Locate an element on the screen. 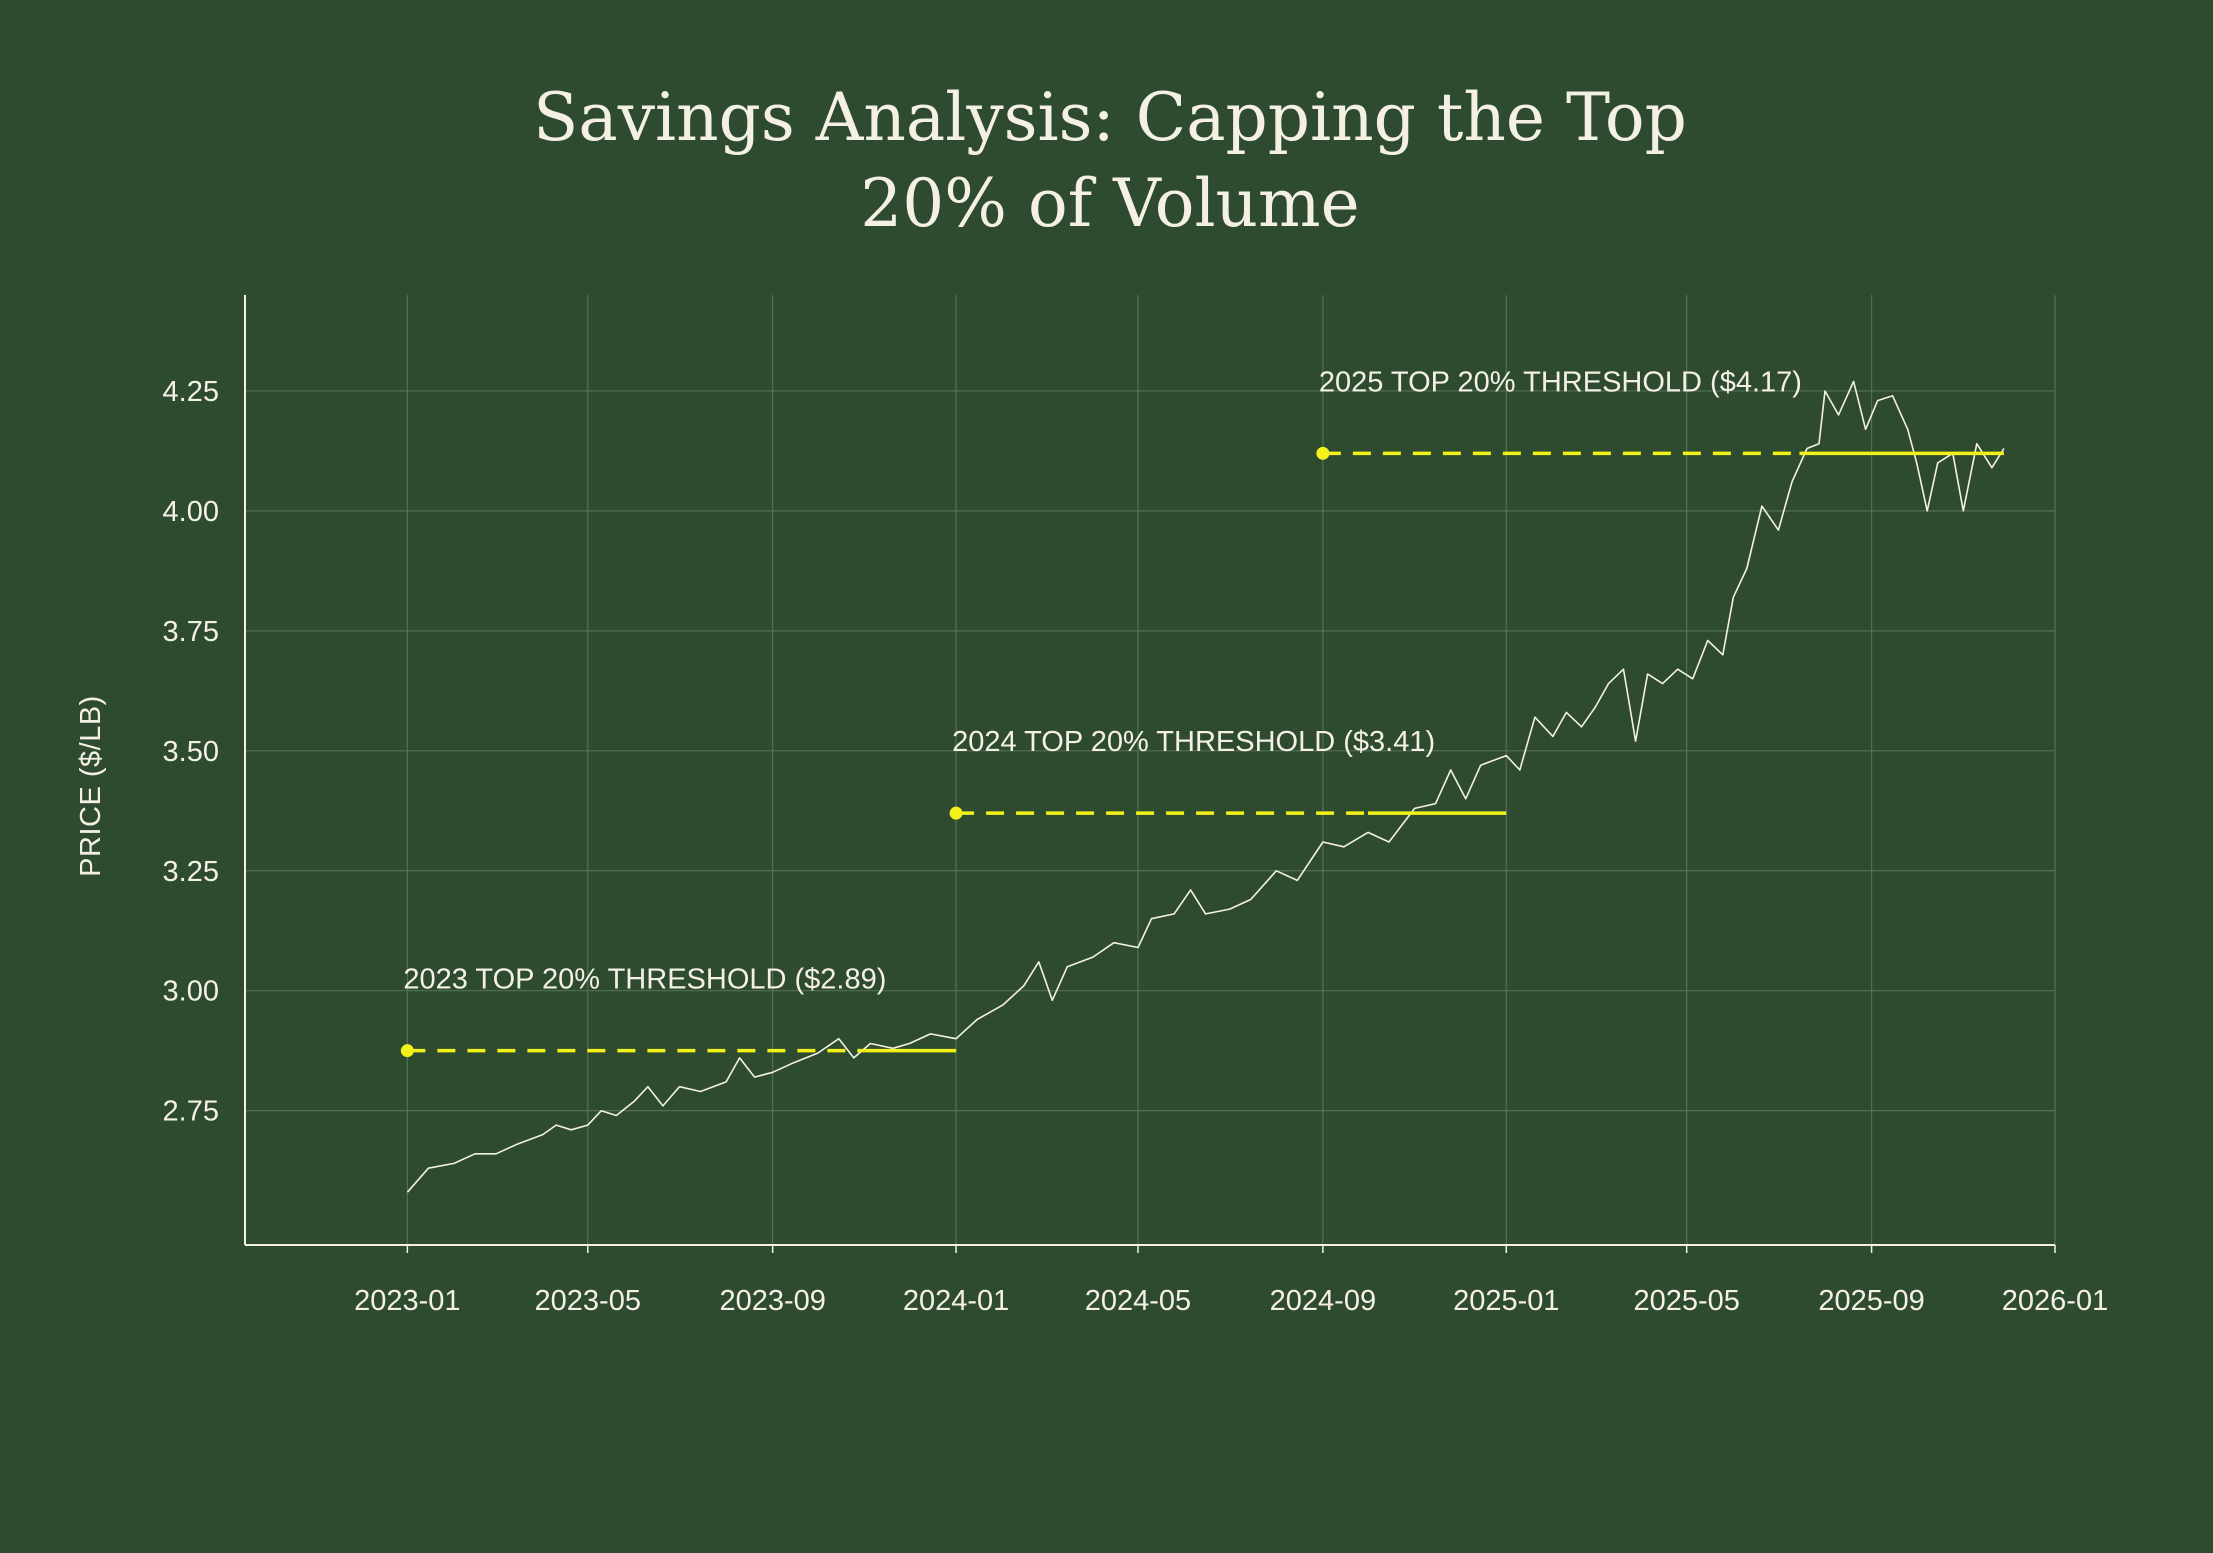 This screenshot has height=1553, width=2213. threshold-label: 2023 TOP 20% THRESHOLD ($2.89) is located at coordinates (644, 980).